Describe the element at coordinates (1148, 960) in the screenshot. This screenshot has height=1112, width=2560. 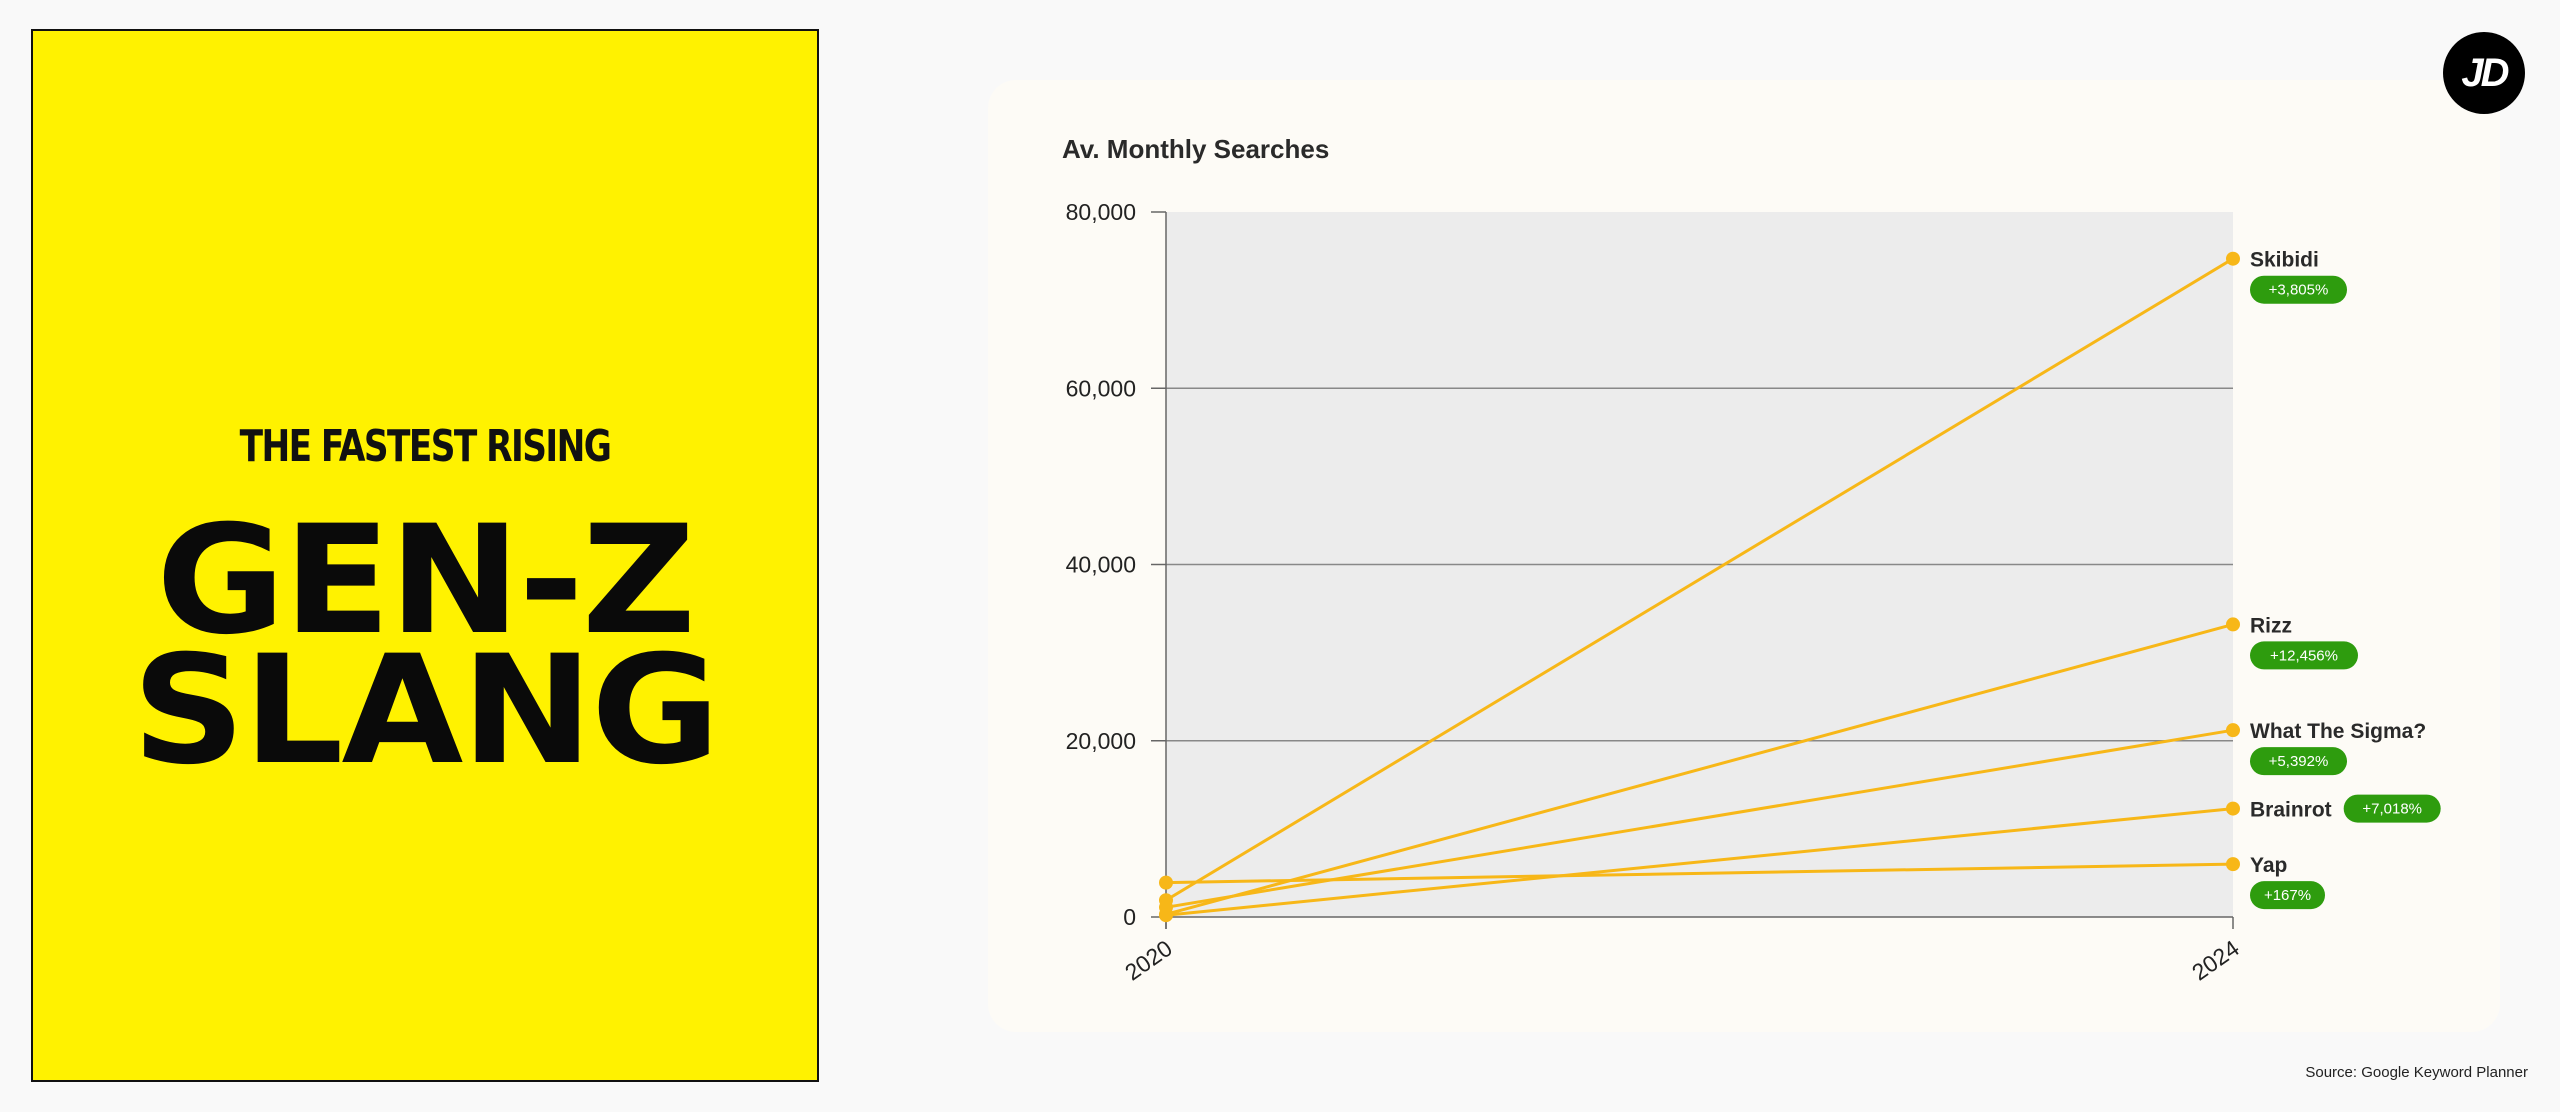
I see `x-tick-label: 2020` at that location.